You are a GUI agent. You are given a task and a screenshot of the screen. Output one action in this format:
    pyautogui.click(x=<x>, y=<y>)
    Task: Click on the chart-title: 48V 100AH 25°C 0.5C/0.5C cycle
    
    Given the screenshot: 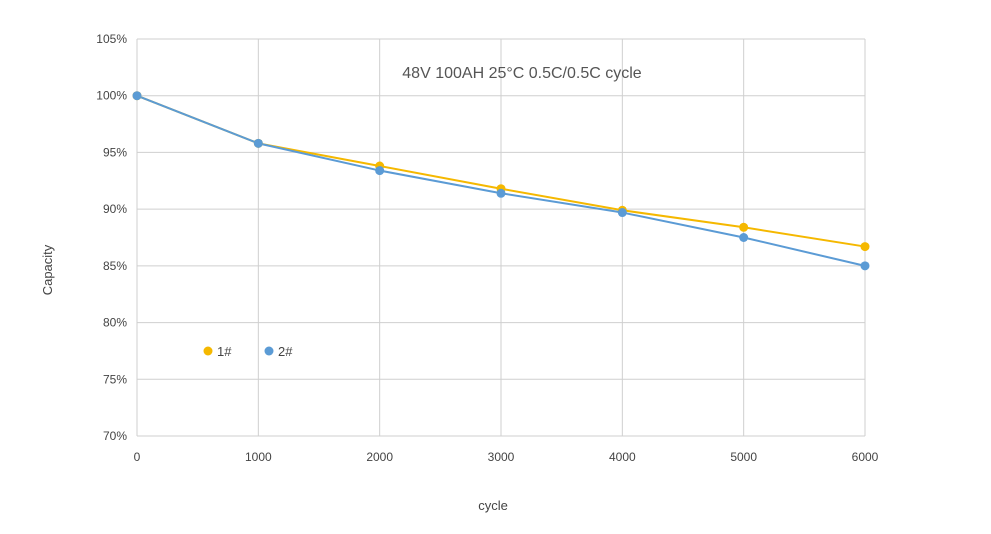 What is the action you would take?
    pyautogui.click(x=522, y=73)
    